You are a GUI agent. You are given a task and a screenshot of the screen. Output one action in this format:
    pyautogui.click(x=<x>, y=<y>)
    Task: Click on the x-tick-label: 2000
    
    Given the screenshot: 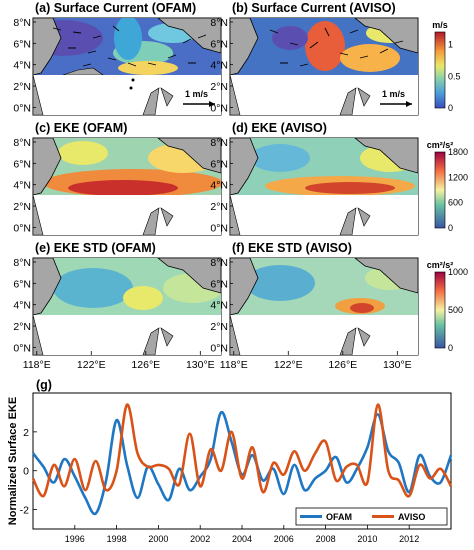 What is the action you would take?
    pyautogui.click(x=158, y=539)
    